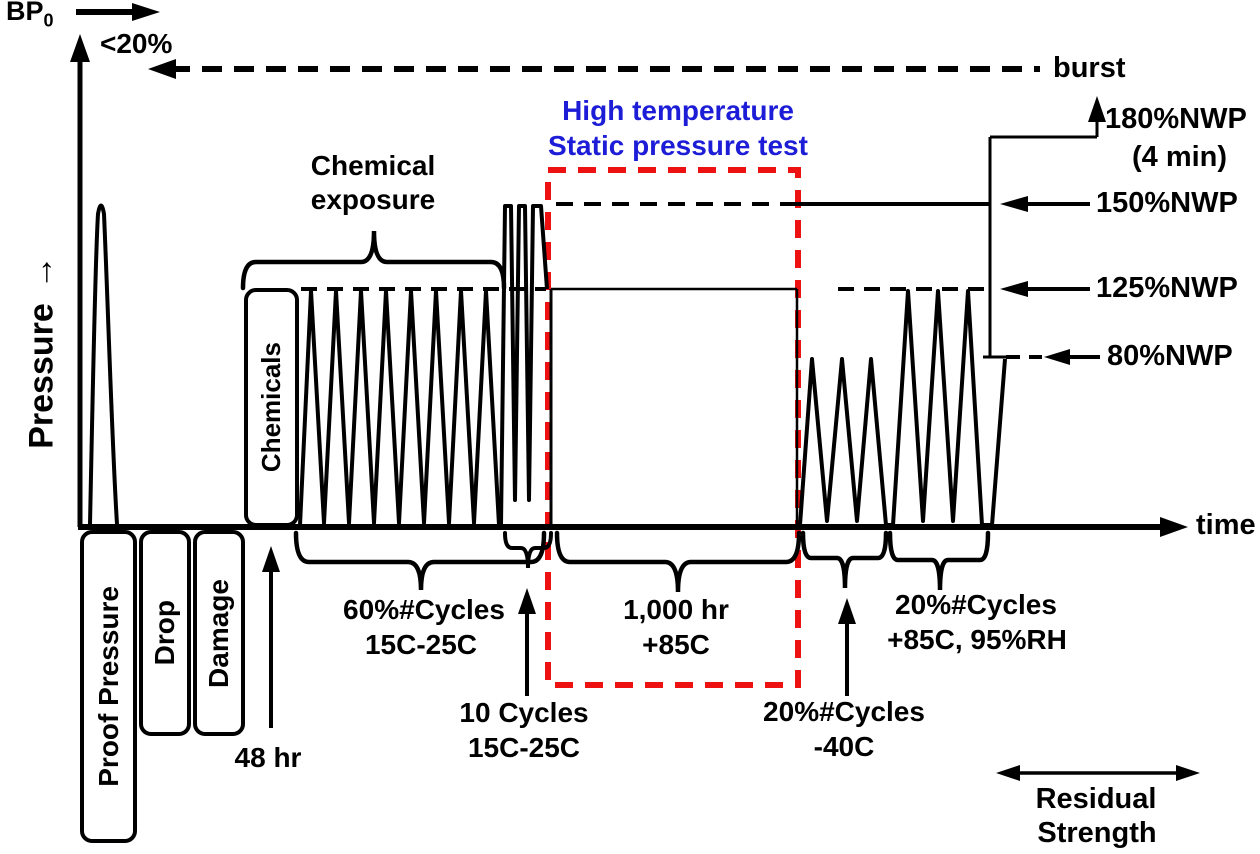  What do you see at coordinates (527, 642) in the screenshot?
I see `arrow-10-cycles` at bounding box center [527, 642].